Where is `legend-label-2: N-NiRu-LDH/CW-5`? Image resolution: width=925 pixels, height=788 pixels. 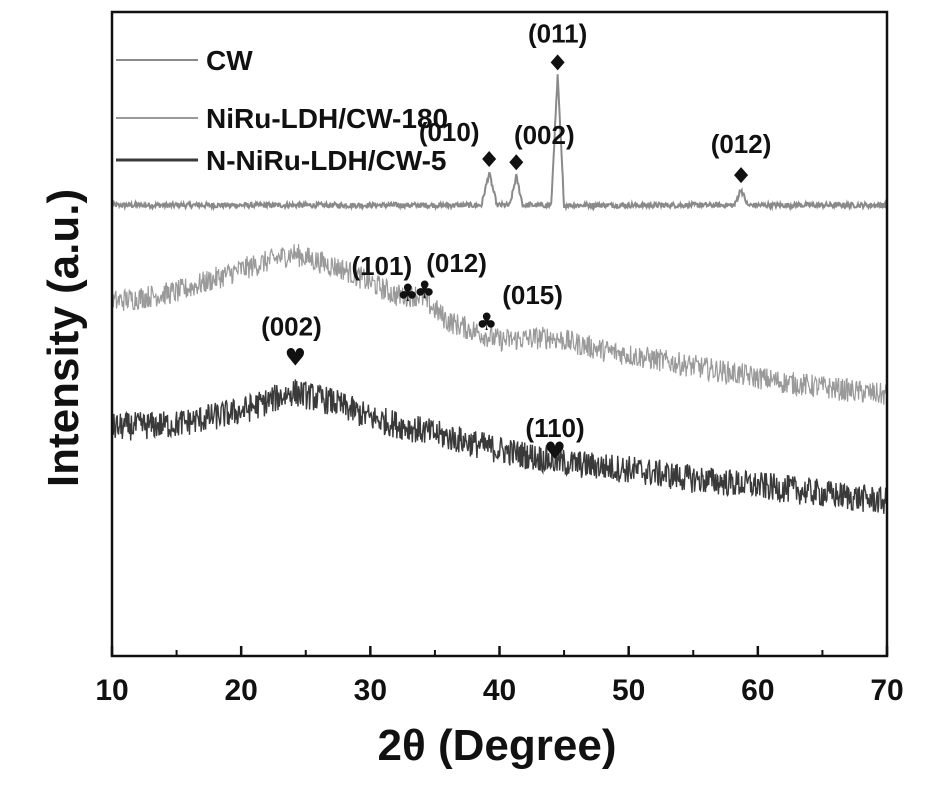
legend-label-2: N-NiRu-LDH/CW-5 is located at coordinates (326, 160).